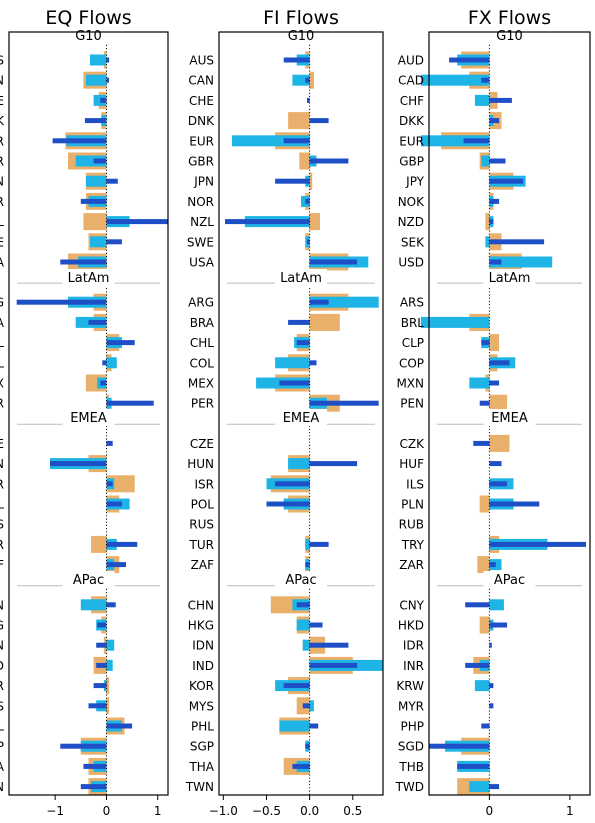 The width and height of the screenshot is (595, 823). What do you see at coordinates (411, 363) in the screenshot?
I see `row-label-fx-cop: COP` at bounding box center [411, 363].